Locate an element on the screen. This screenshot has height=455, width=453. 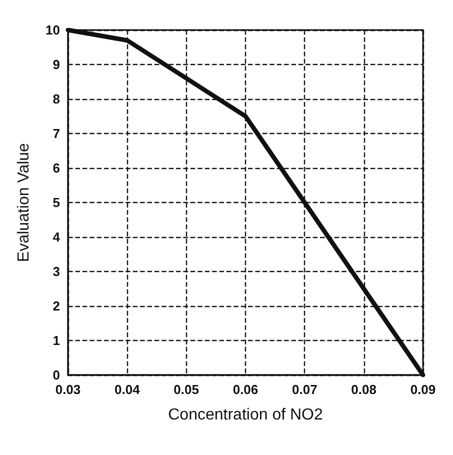
x-tick-label: 0.05 is located at coordinates (186, 389).